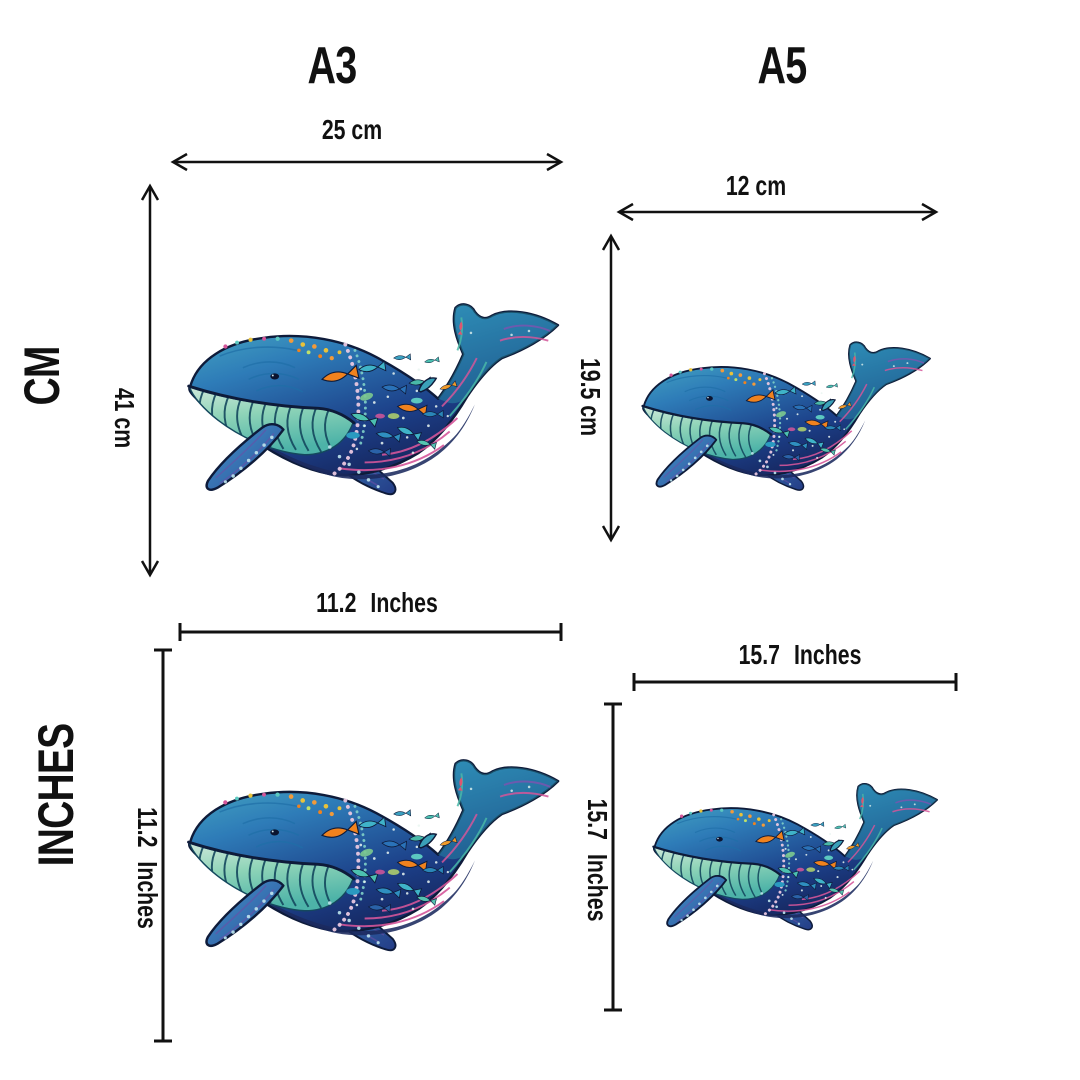 The image size is (1080, 1080). Describe the element at coordinates (377, 602) in the screenshot. I see `a3-inches-width-label: 11.2 Inches` at that location.